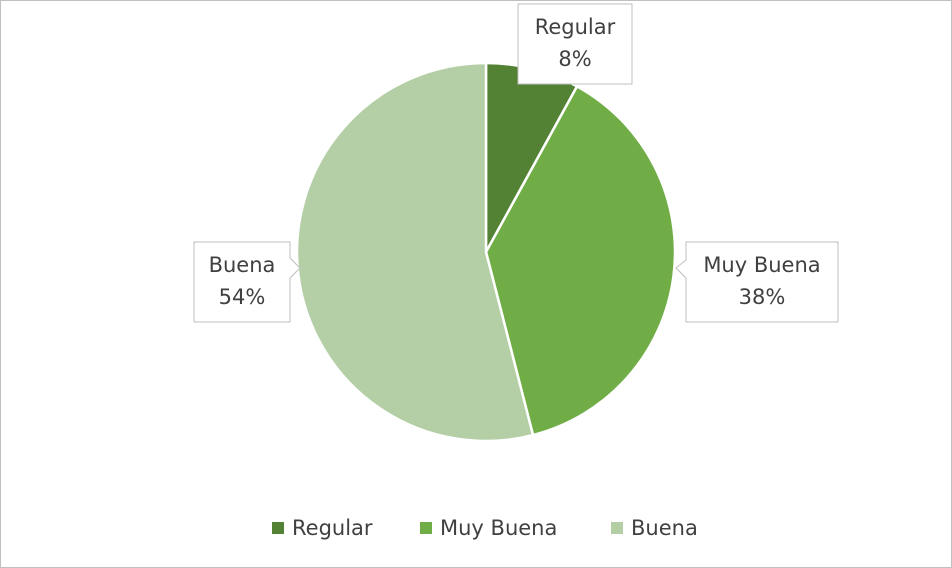 This screenshot has width=952, height=568. Describe the element at coordinates (242, 265) in the screenshot. I see `data-label-category: Buena` at that location.